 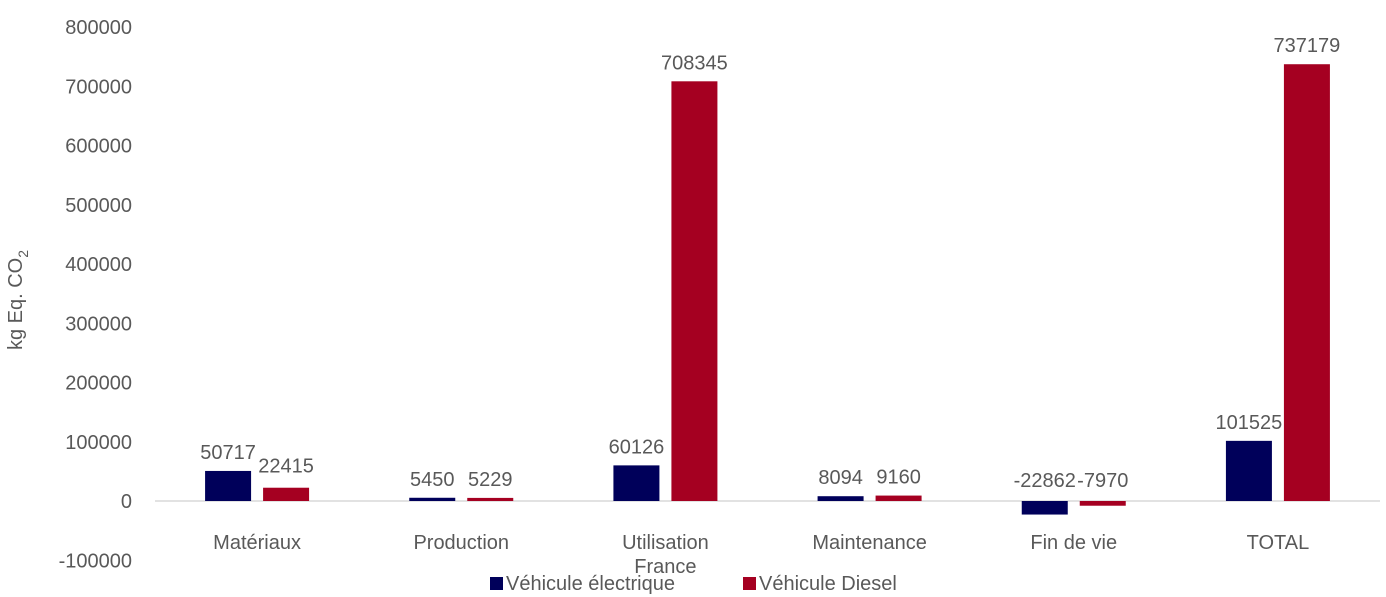 What do you see at coordinates (257, 543) in the screenshot?
I see `category-label: Matériaux` at bounding box center [257, 543].